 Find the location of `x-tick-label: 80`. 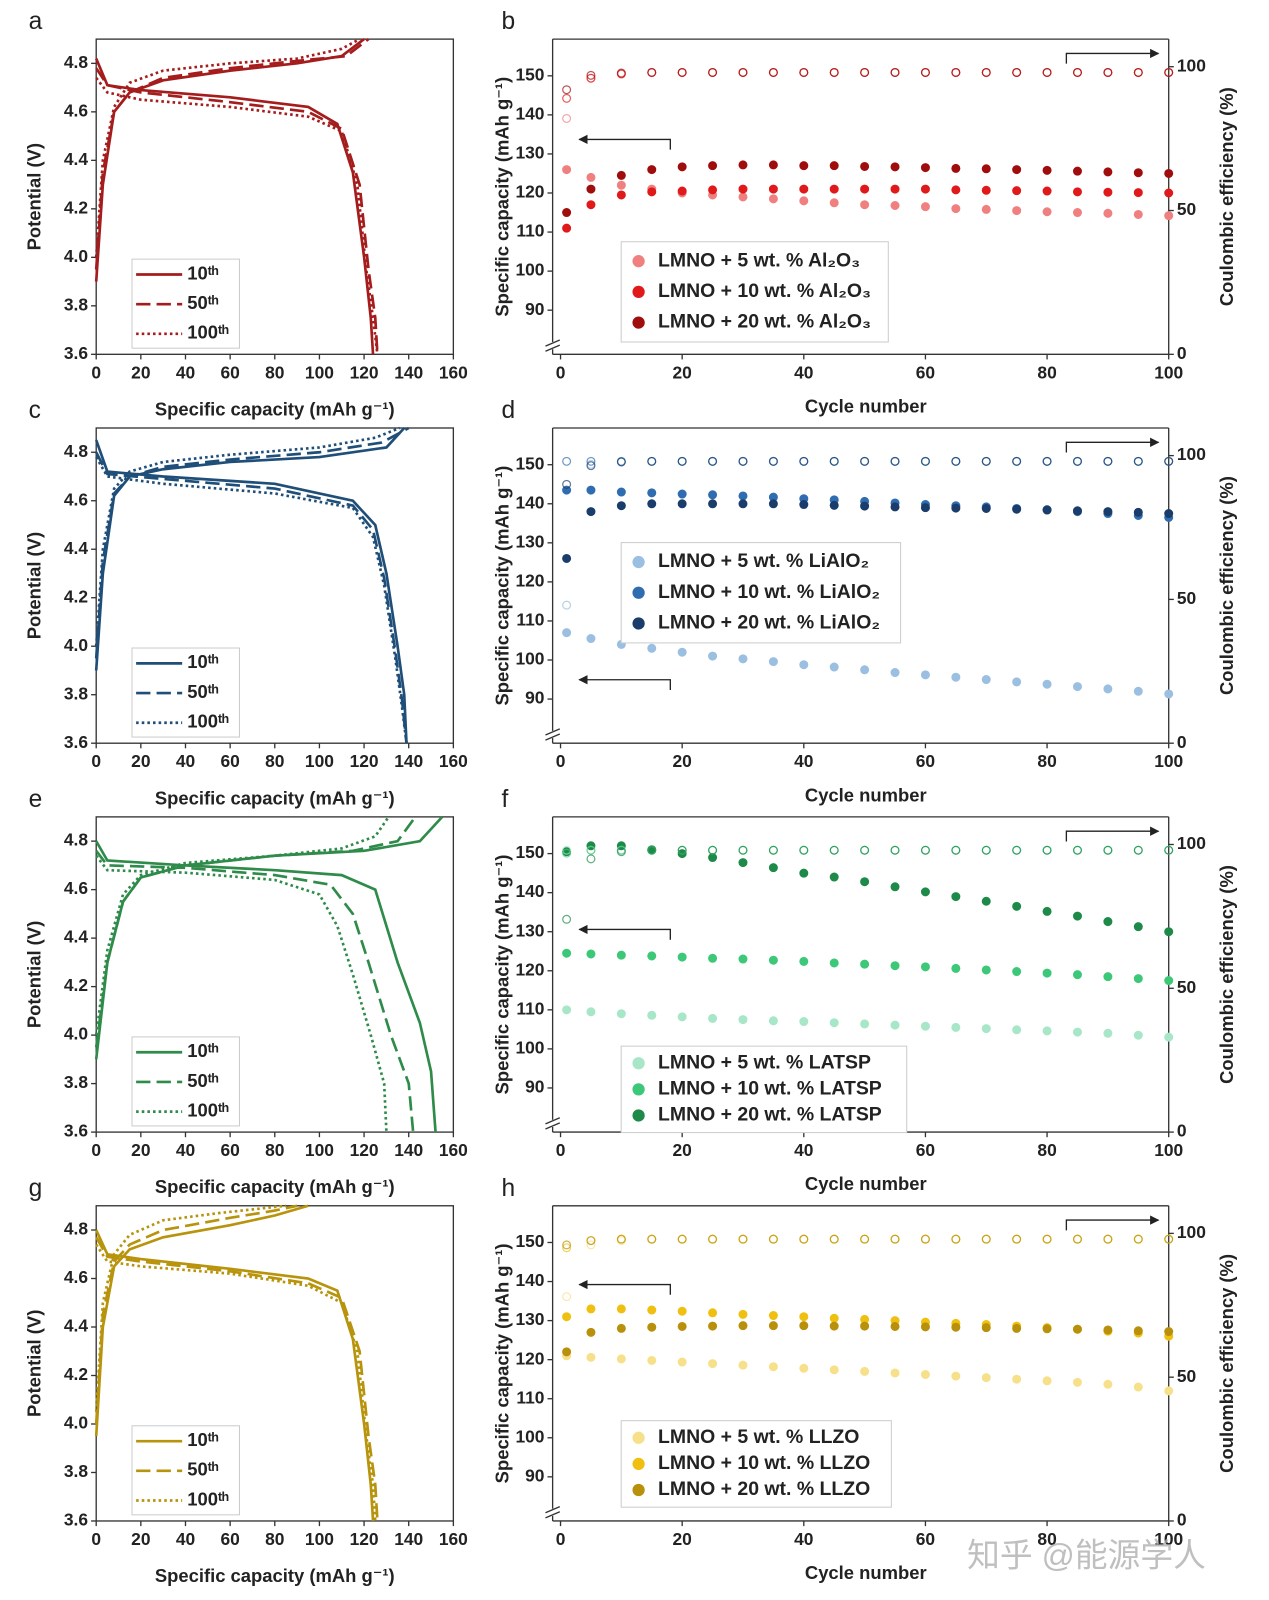

x-tick-label: 80 is located at coordinates (1046, 372).